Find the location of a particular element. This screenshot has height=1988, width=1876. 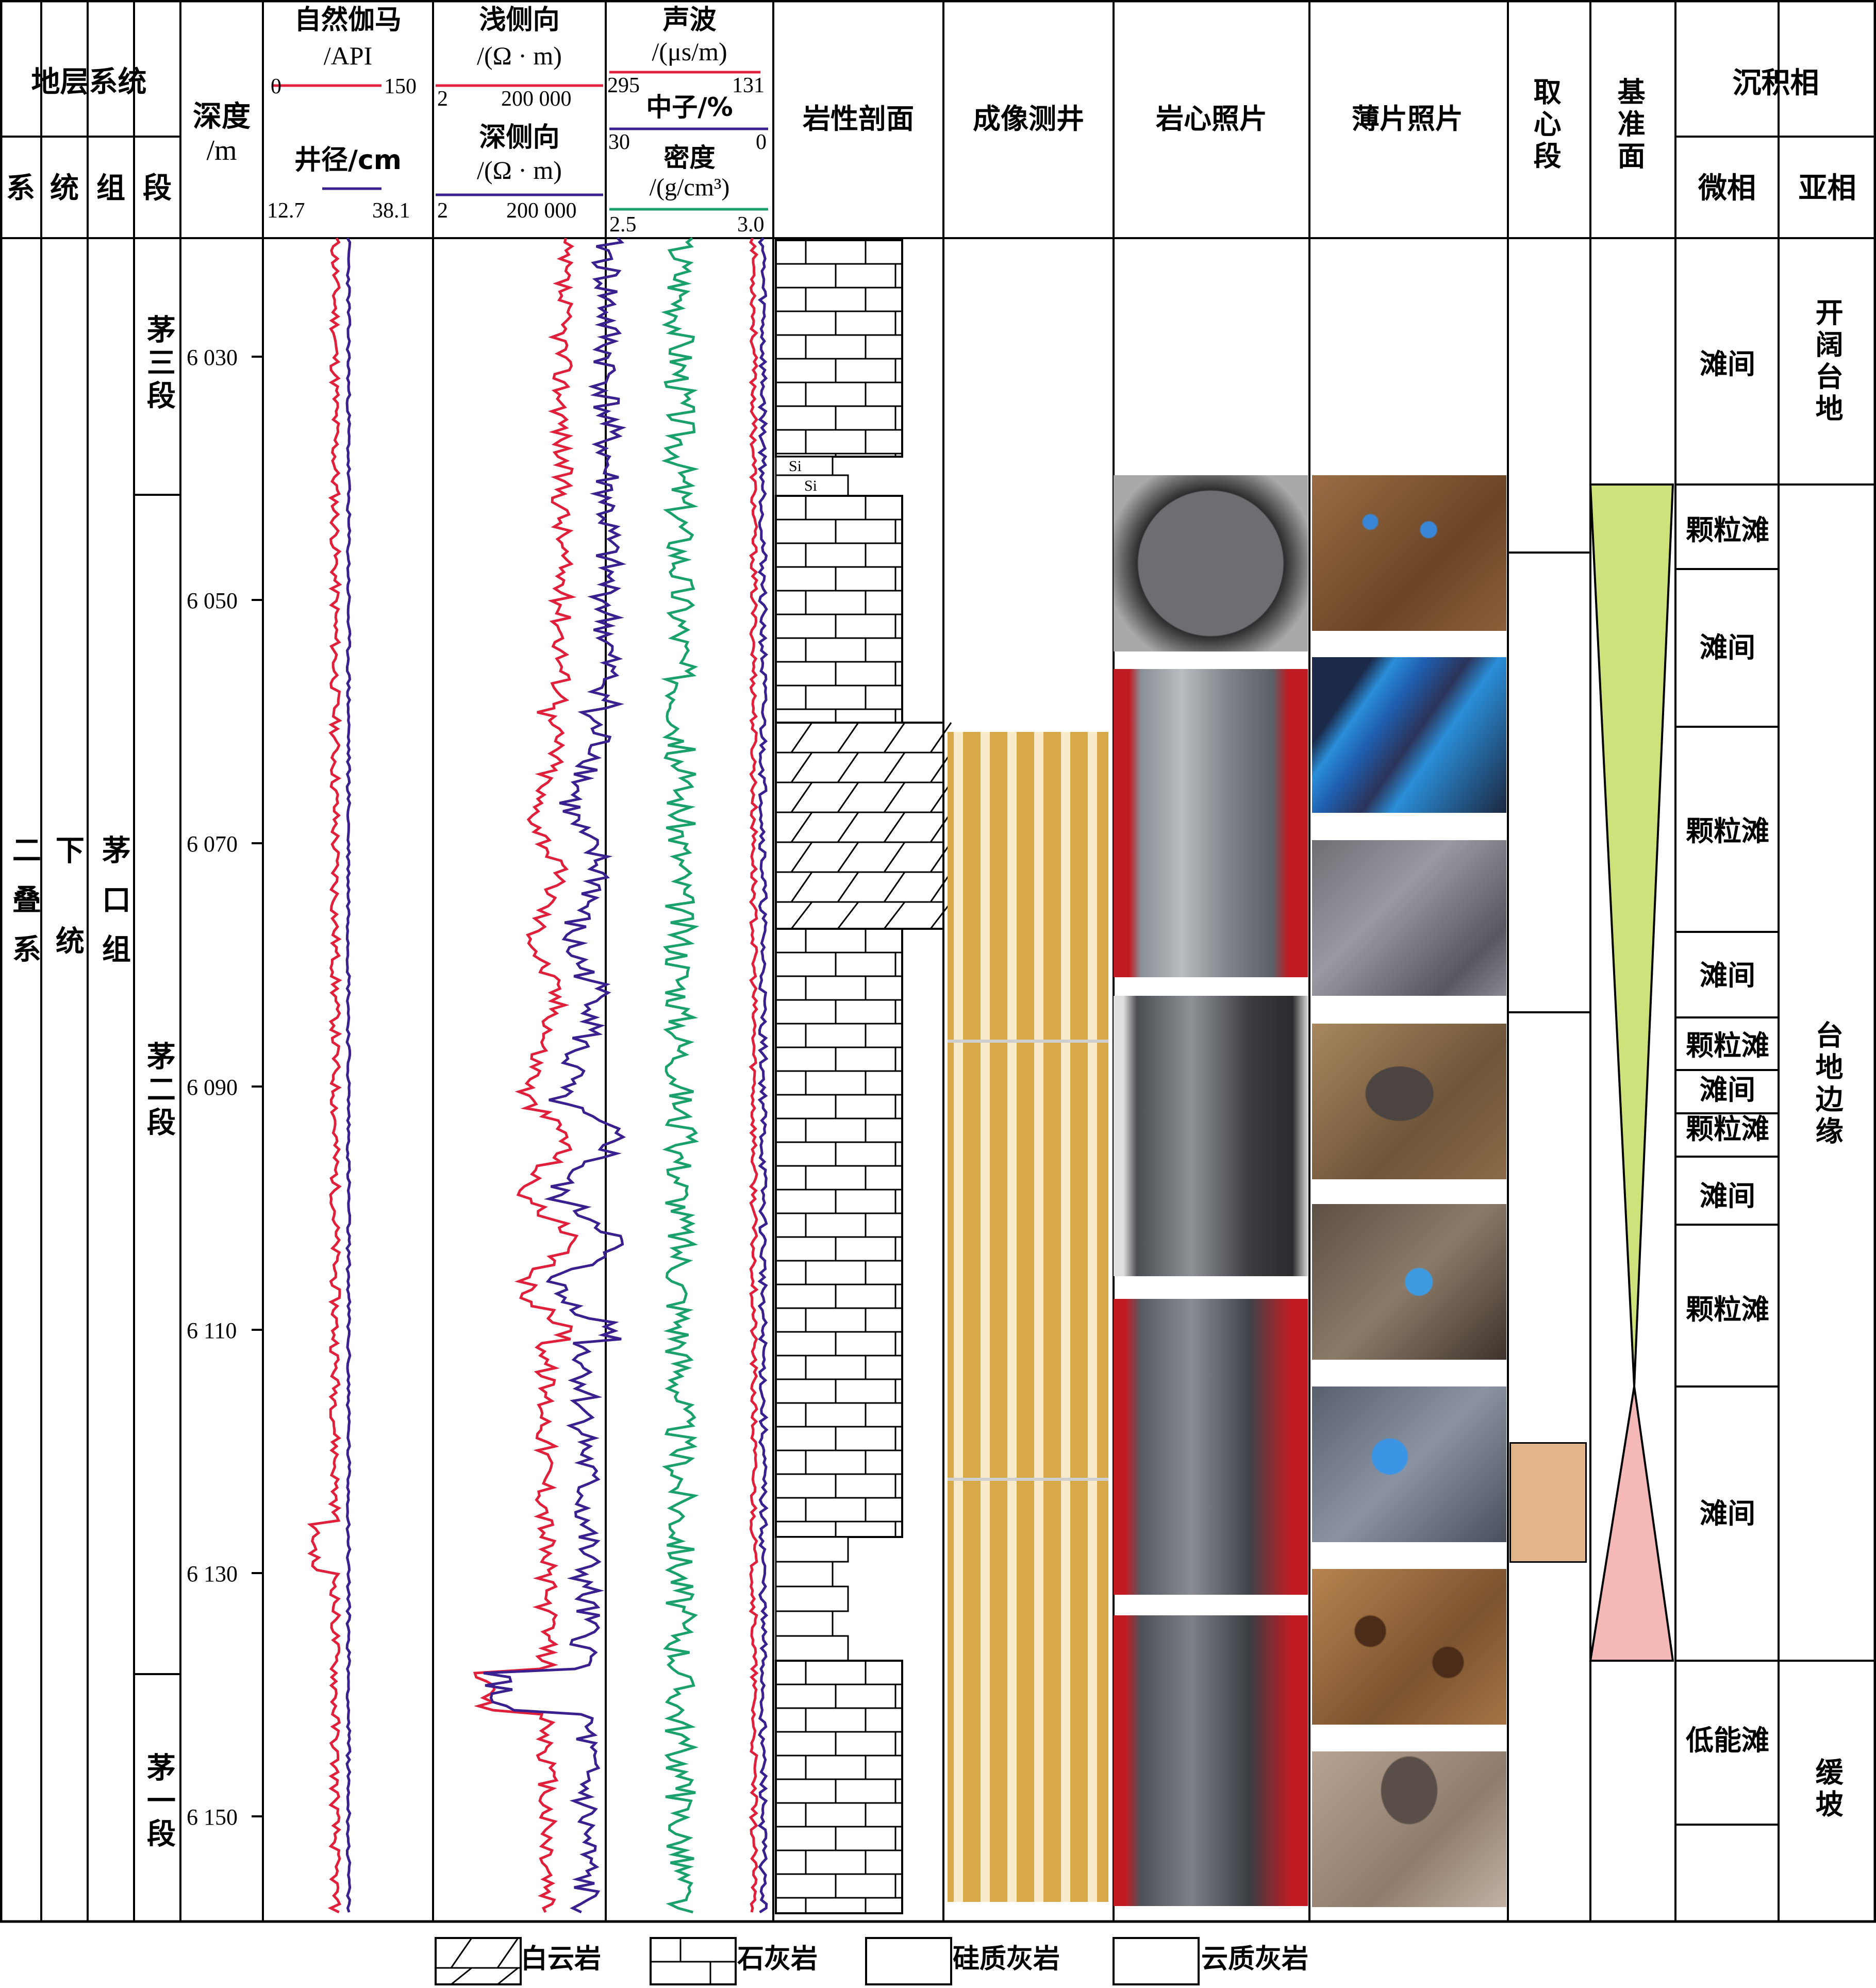

sub-col-system: 系 is located at coordinates (20, 188).